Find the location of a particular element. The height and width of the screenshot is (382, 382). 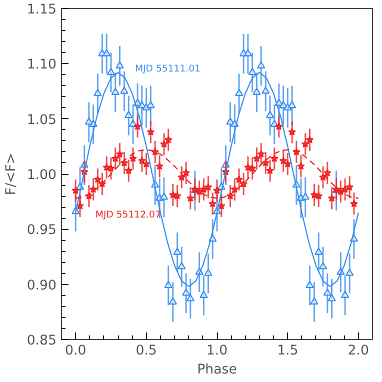

x-tick-label: 2.0 is located at coordinates (358, 351).